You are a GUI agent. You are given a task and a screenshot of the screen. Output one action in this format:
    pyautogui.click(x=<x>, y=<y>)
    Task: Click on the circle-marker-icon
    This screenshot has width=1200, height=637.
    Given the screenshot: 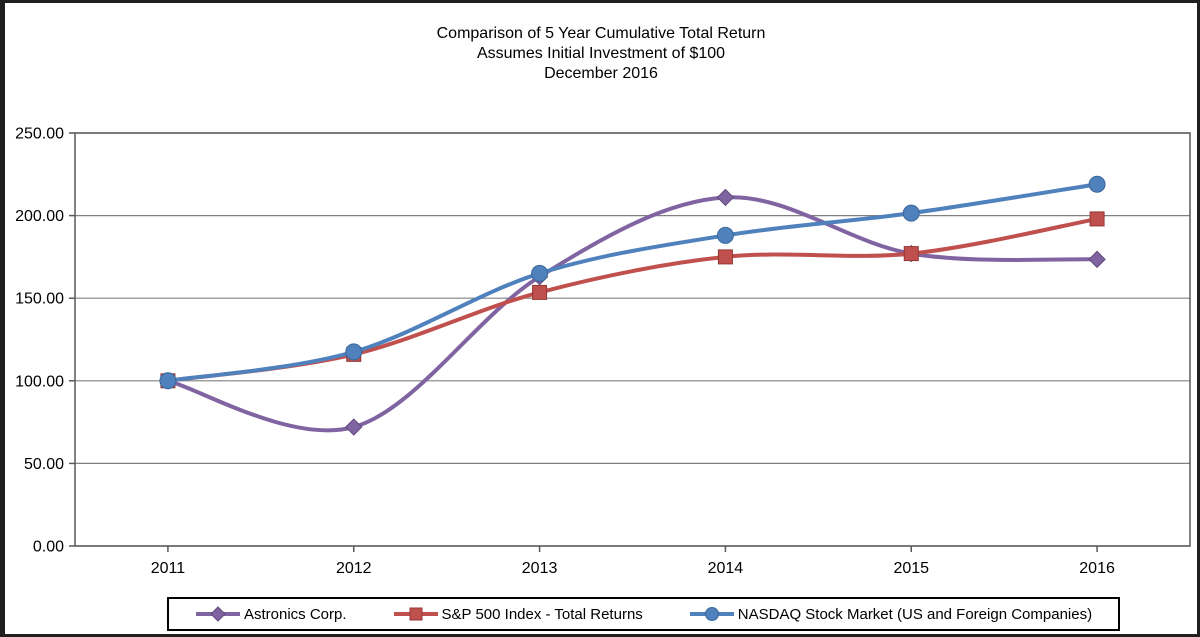 What is the action you would take?
    pyautogui.click(x=711, y=614)
    